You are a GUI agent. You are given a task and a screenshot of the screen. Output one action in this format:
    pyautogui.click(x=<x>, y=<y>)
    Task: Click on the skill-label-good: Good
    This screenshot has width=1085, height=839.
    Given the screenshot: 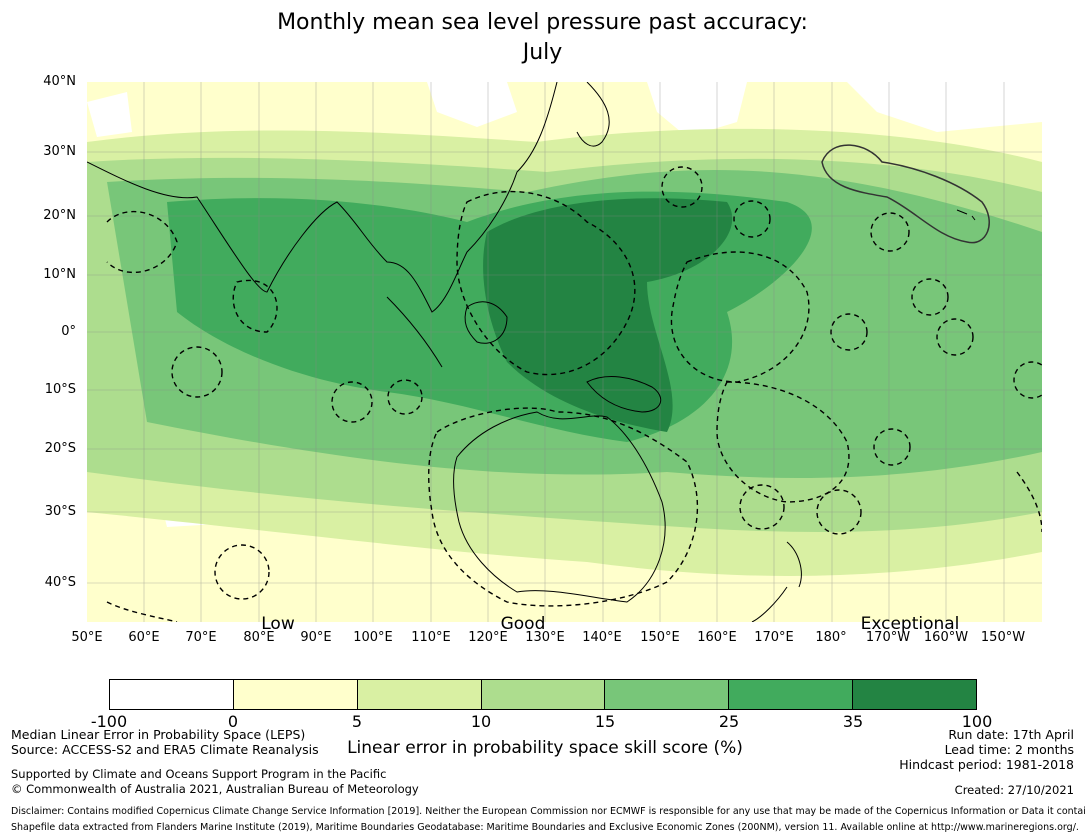 What is the action you would take?
    pyautogui.click(x=523, y=624)
    